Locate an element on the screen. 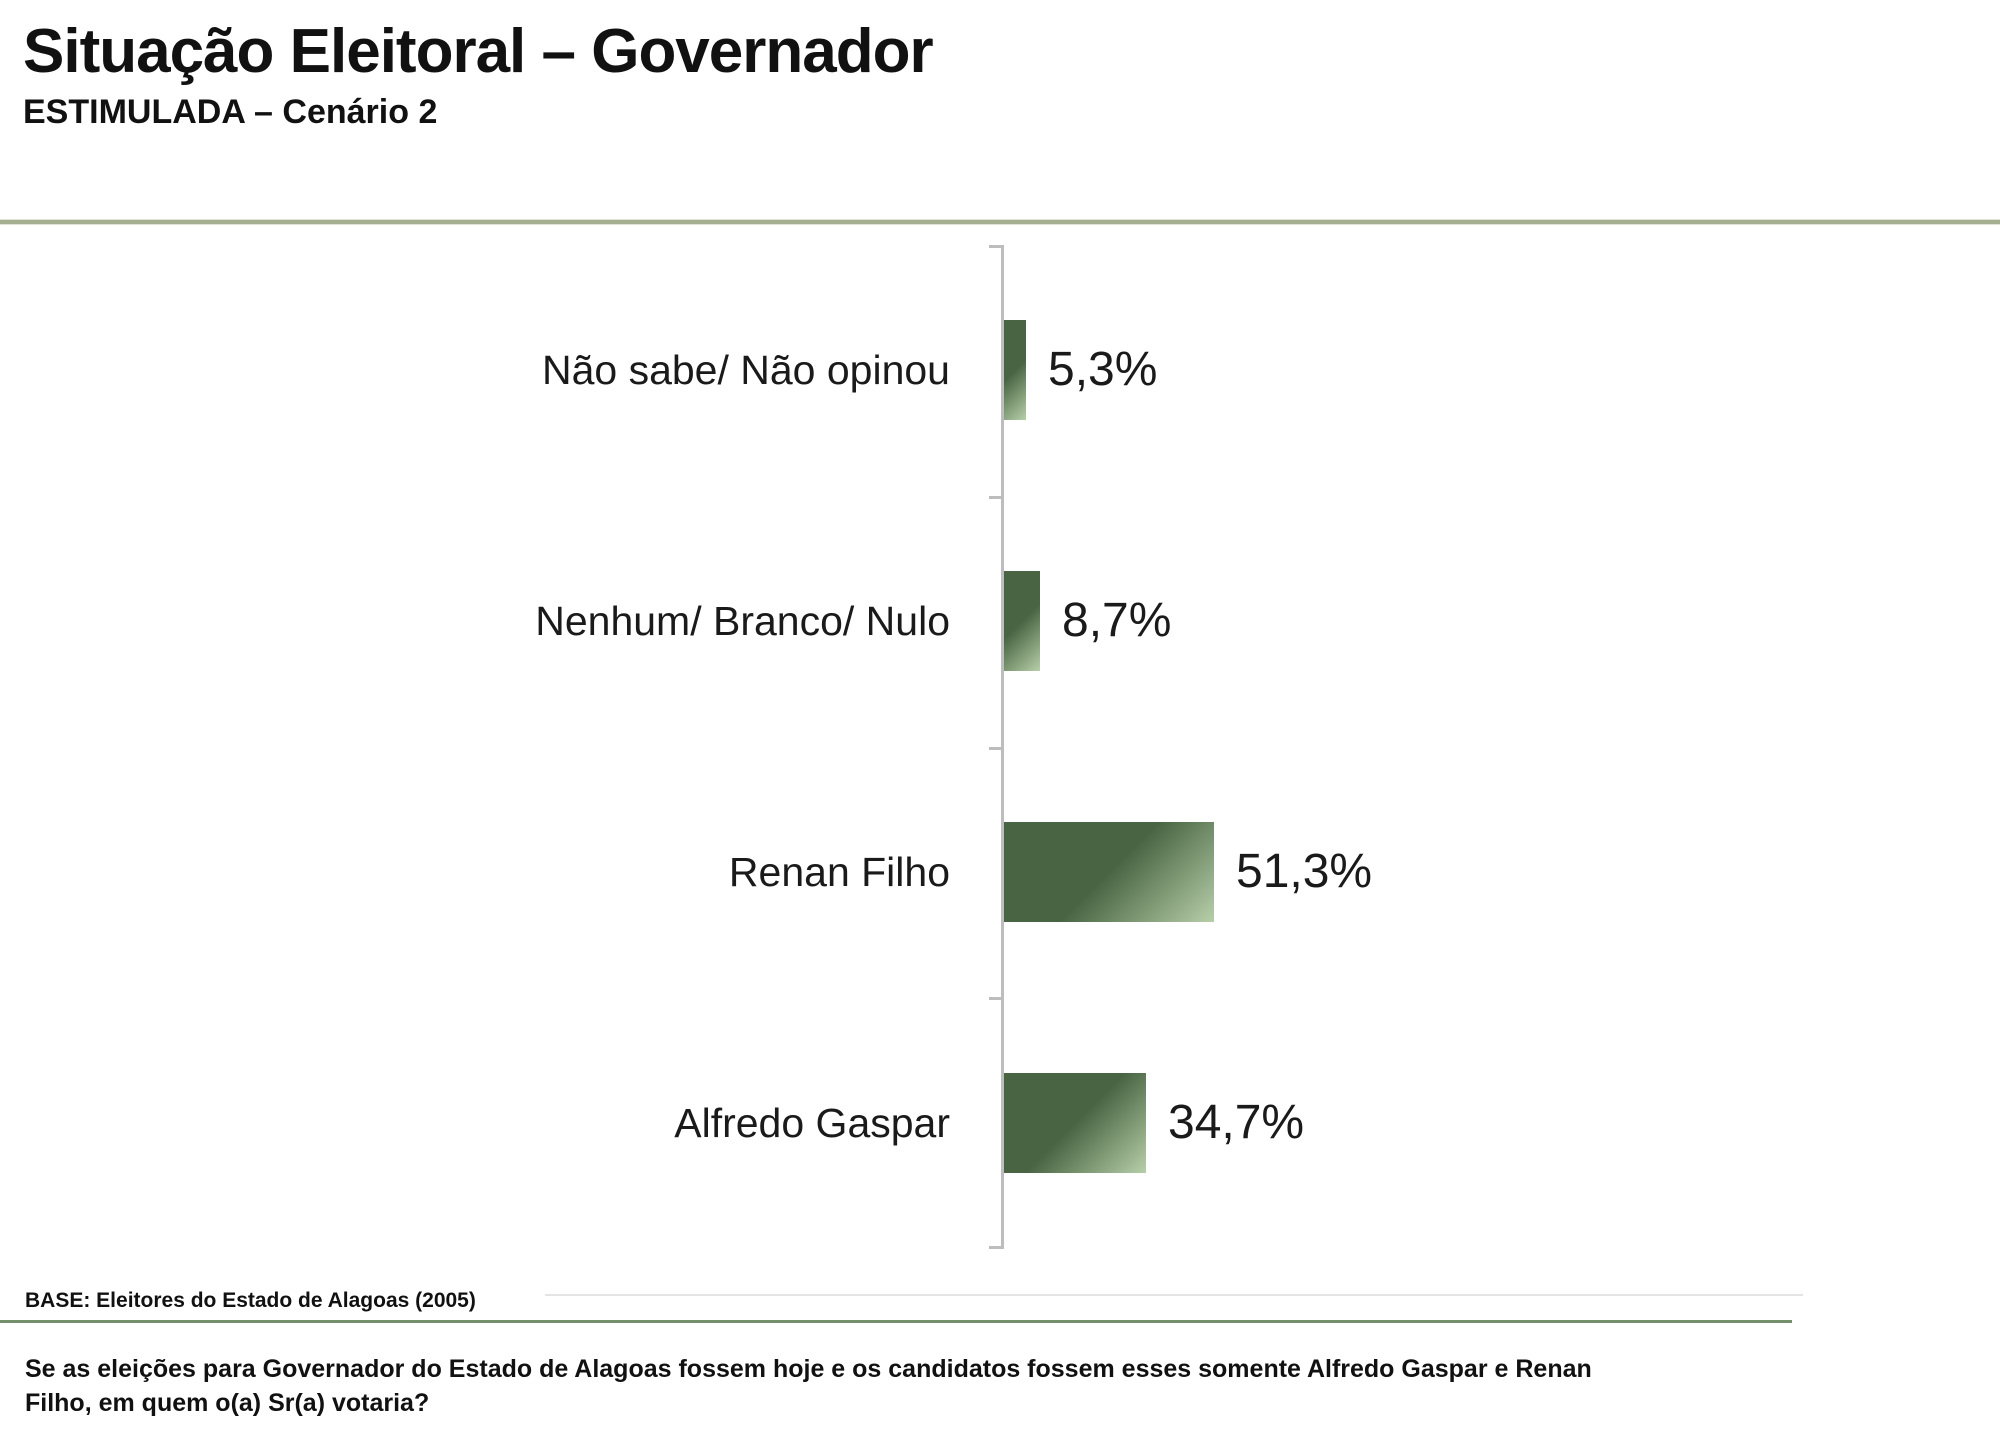  chart-frame-hairline is located at coordinates (1174, 1295).